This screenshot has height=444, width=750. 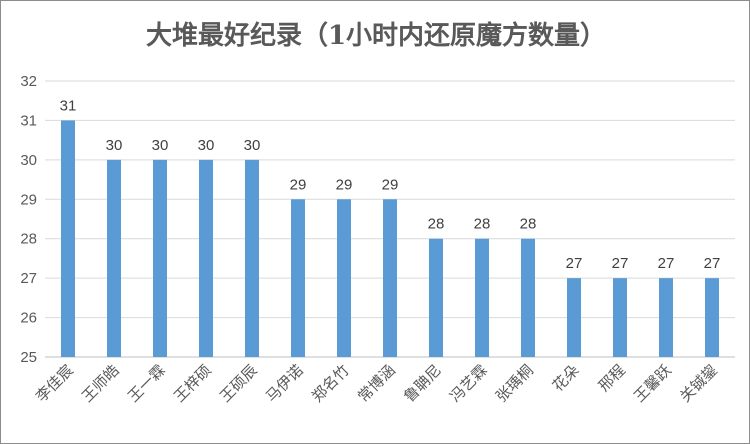 I want to click on x-tick-label: 鲁聃尼, so click(x=422, y=383).